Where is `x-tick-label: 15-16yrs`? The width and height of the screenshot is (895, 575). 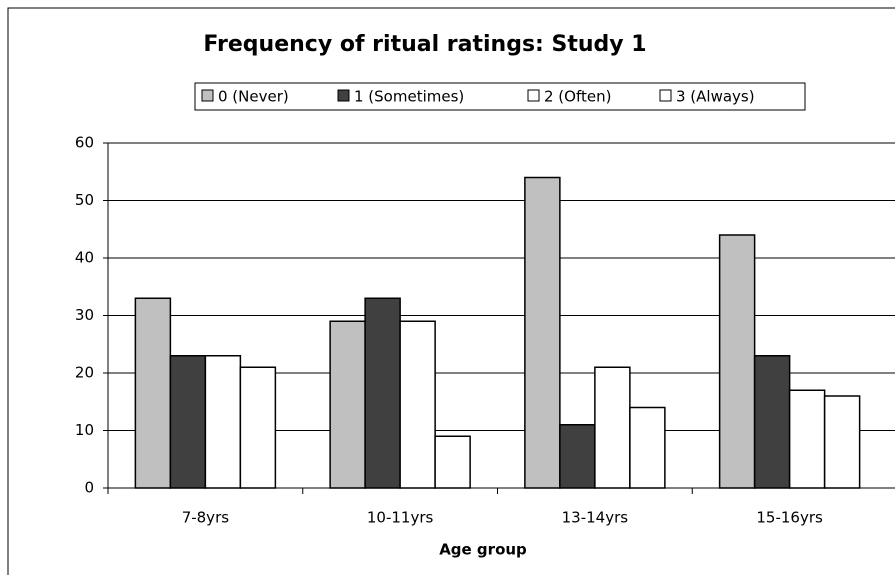
x-tick-label: 15-16yrs is located at coordinates (789, 518).